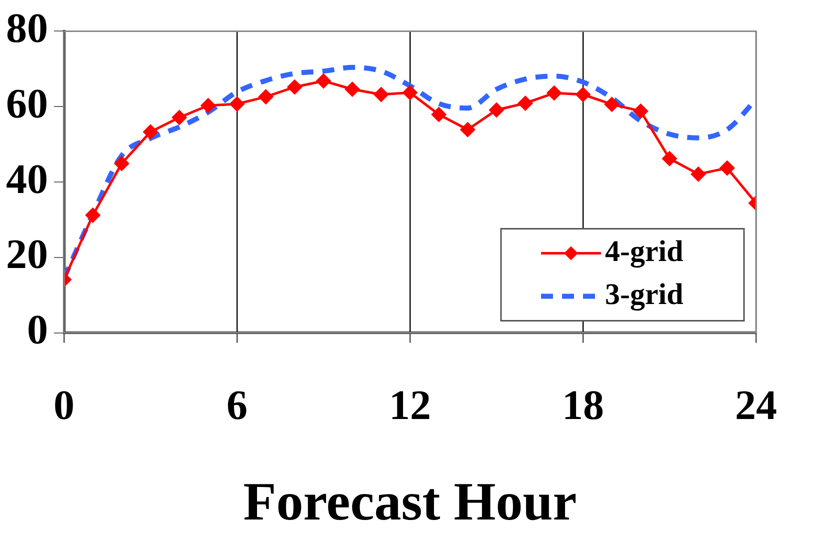  What do you see at coordinates (644, 295) in the screenshot?
I see `legend-label: 3-grid` at bounding box center [644, 295].